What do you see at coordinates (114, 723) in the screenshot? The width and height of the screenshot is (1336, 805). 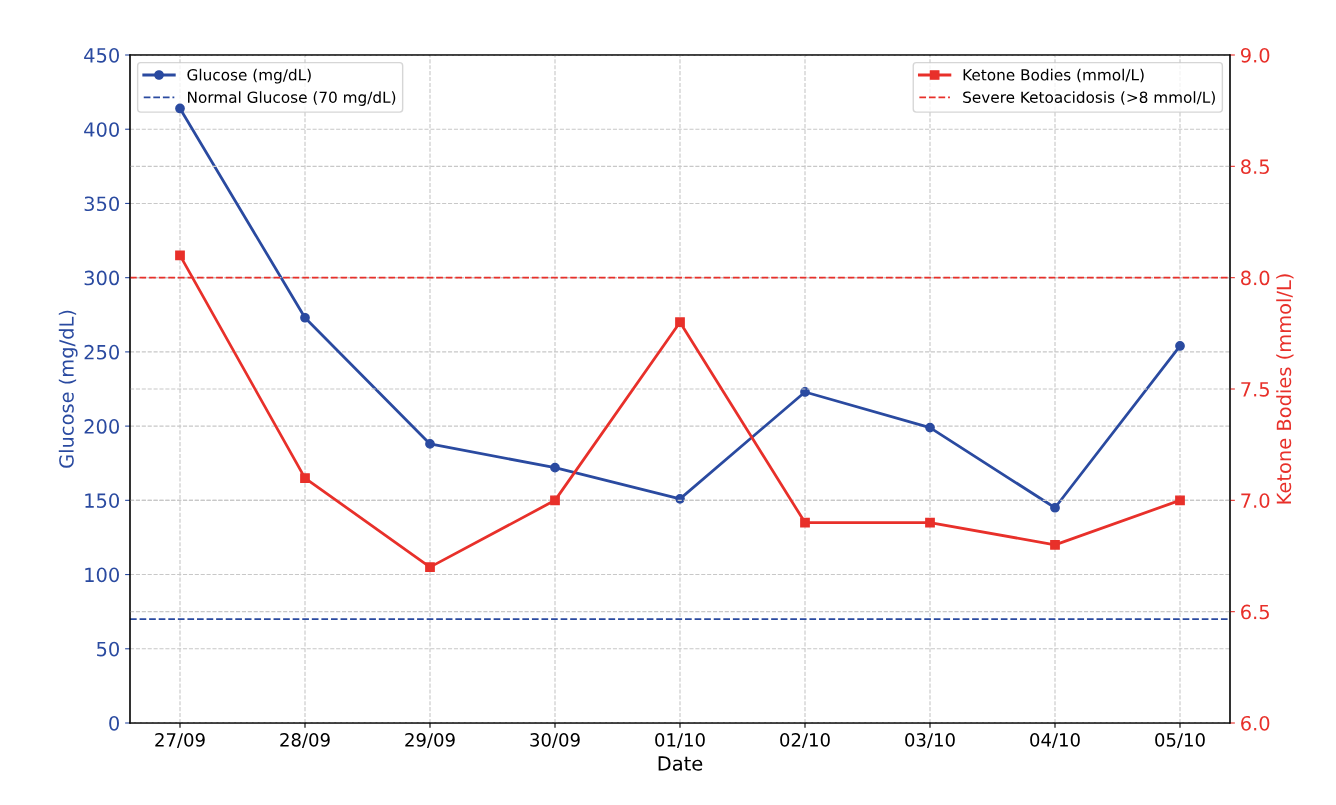 I see `y-tick-label: 0` at bounding box center [114, 723].